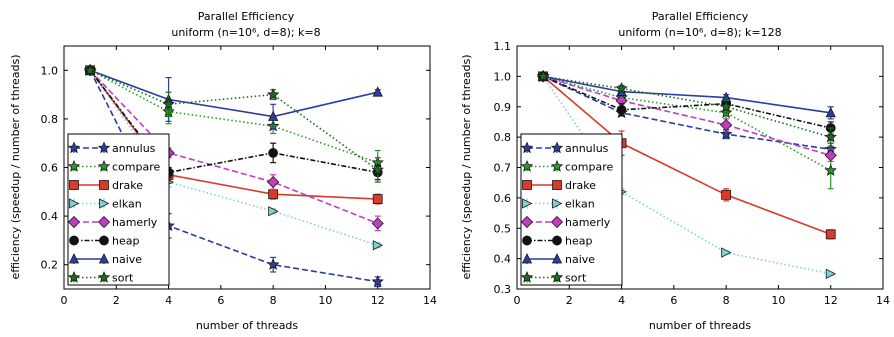  I want to click on legend-item-annulus: annulus, so click(111, 148).